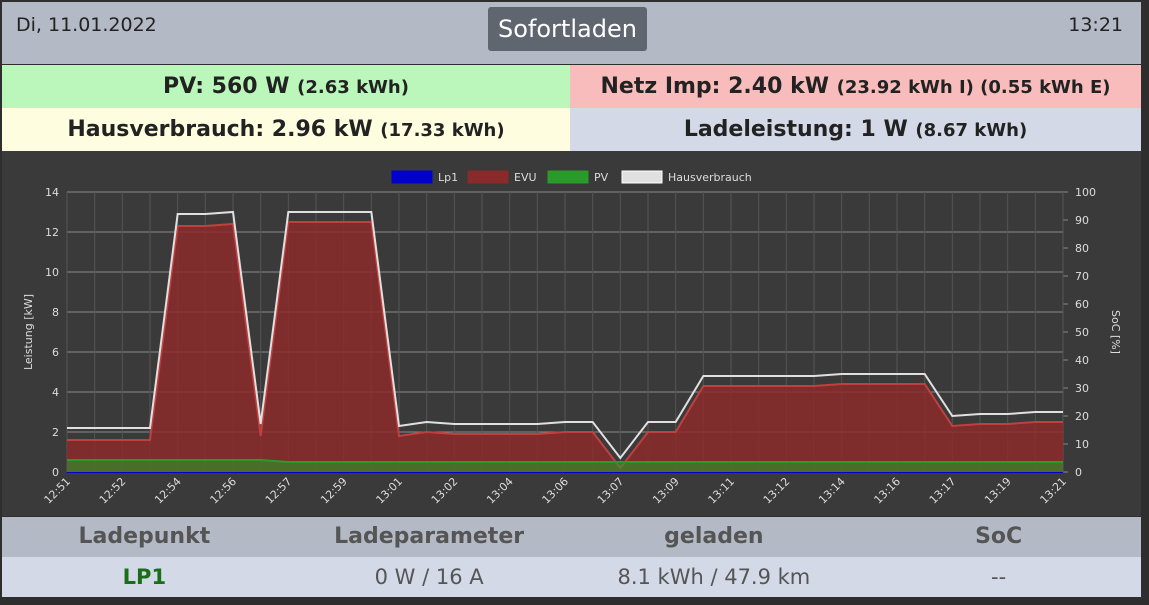 This screenshot has height=605, width=1149. Describe the element at coordinates (220, 129) in the screenshot. I see `tile-label: Hausverbrauch: 2.96 kW` at that location.